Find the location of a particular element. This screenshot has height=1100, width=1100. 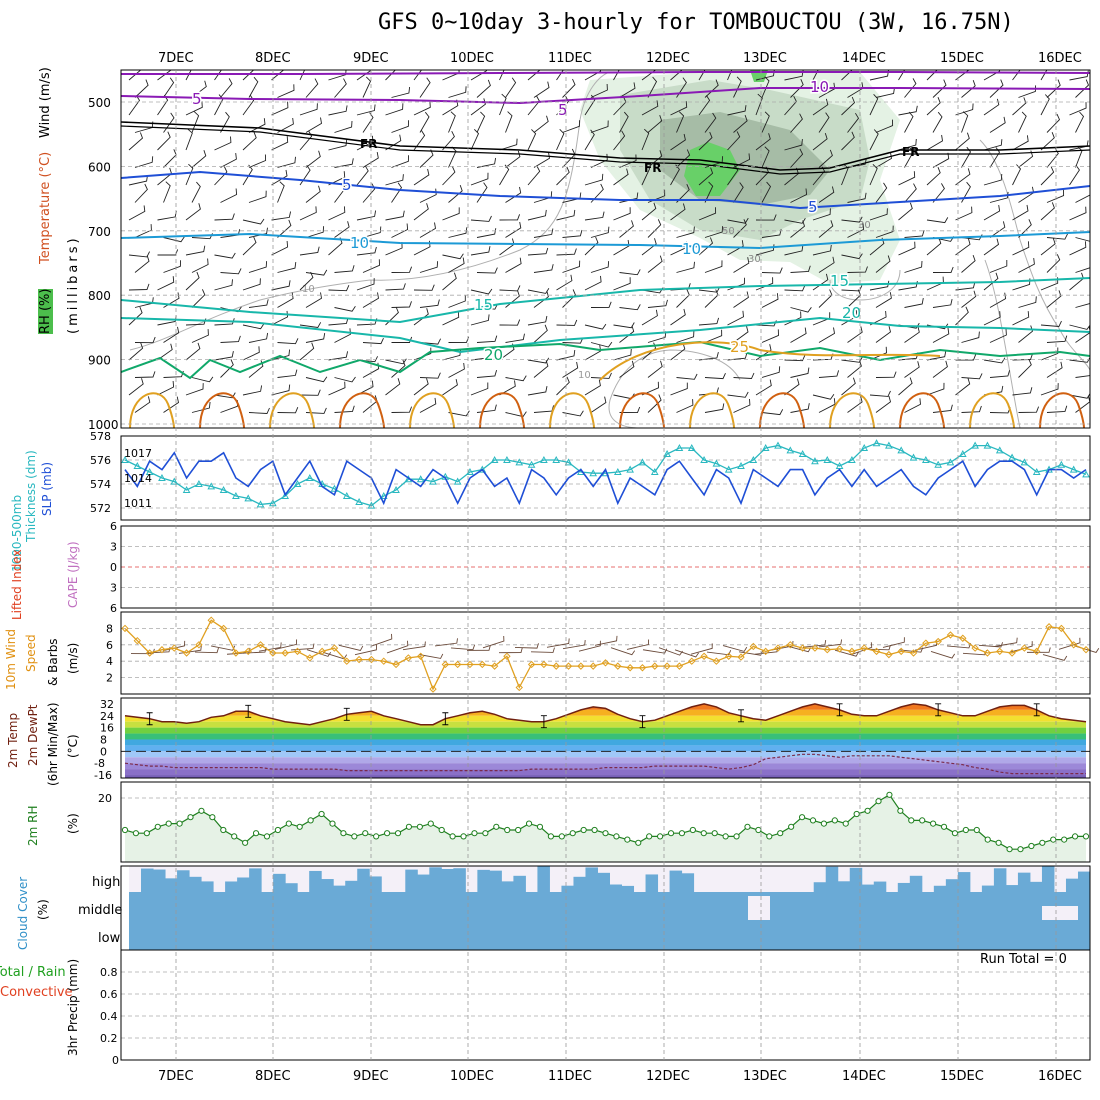

isotherm-label: 5 is located at coordinates (813, 207).